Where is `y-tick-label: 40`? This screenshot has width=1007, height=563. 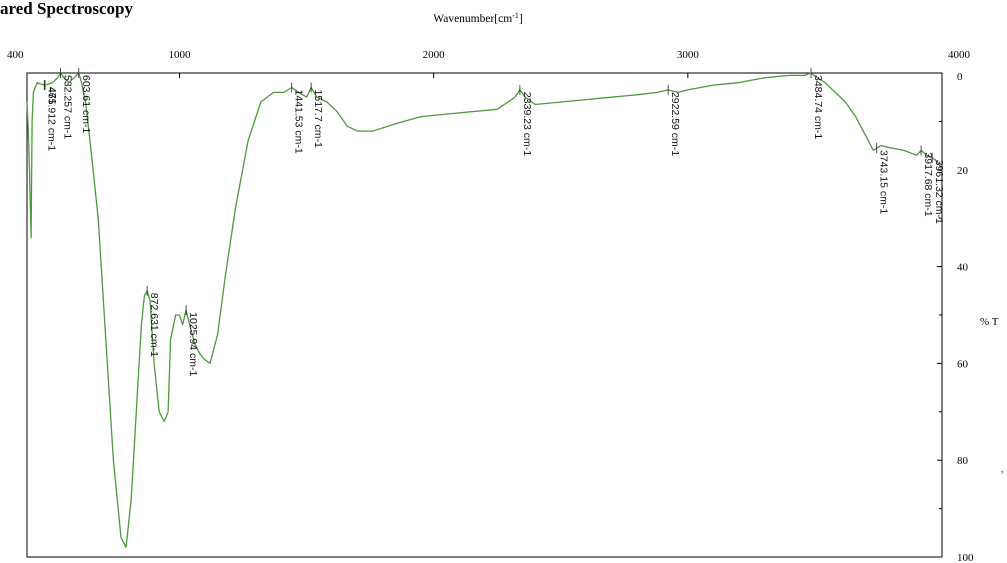
y-tick-label: 40 is located at coordinates (963, 268).